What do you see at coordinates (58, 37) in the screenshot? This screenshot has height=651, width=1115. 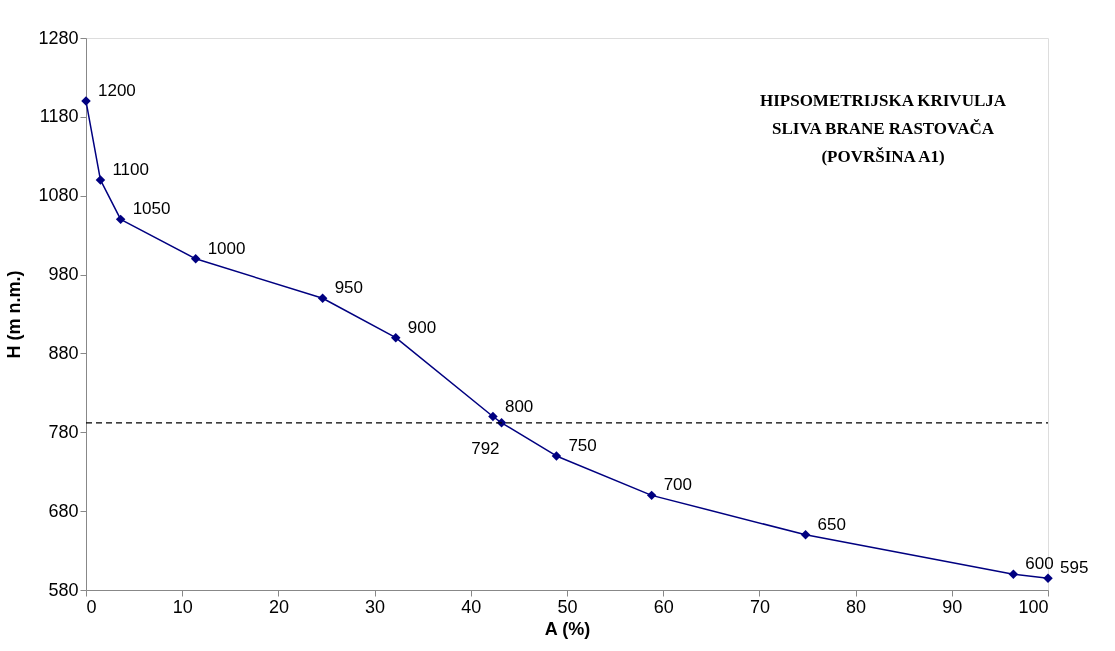 I see `y-tick-label: 1280` at bounding box center [58, 37].